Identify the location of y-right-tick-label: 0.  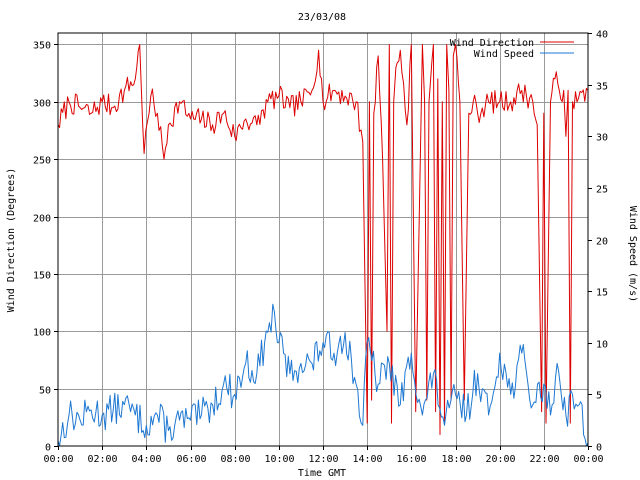
(599, 448).